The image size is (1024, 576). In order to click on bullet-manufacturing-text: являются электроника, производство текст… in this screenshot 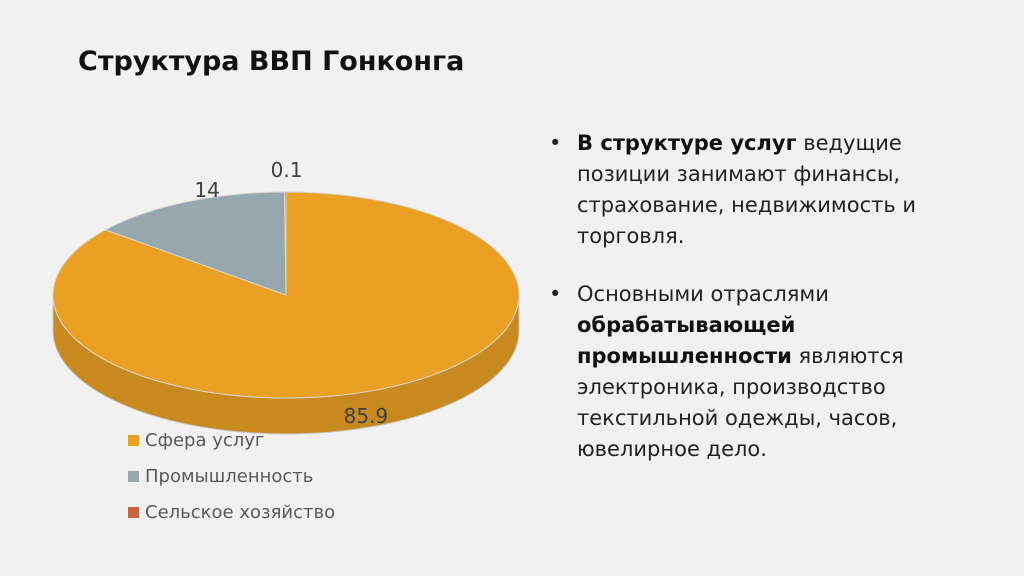, I will do `click(740, 402)`.